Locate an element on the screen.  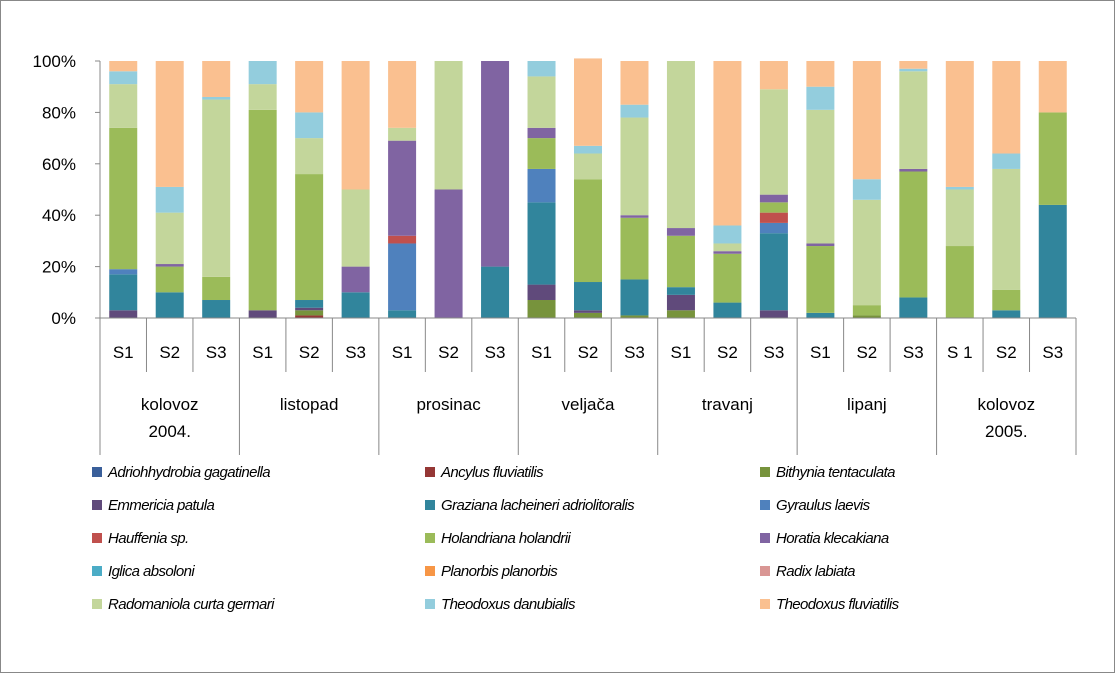
group-label: kolovoz 2005. is located at coordinates (1006, 418).